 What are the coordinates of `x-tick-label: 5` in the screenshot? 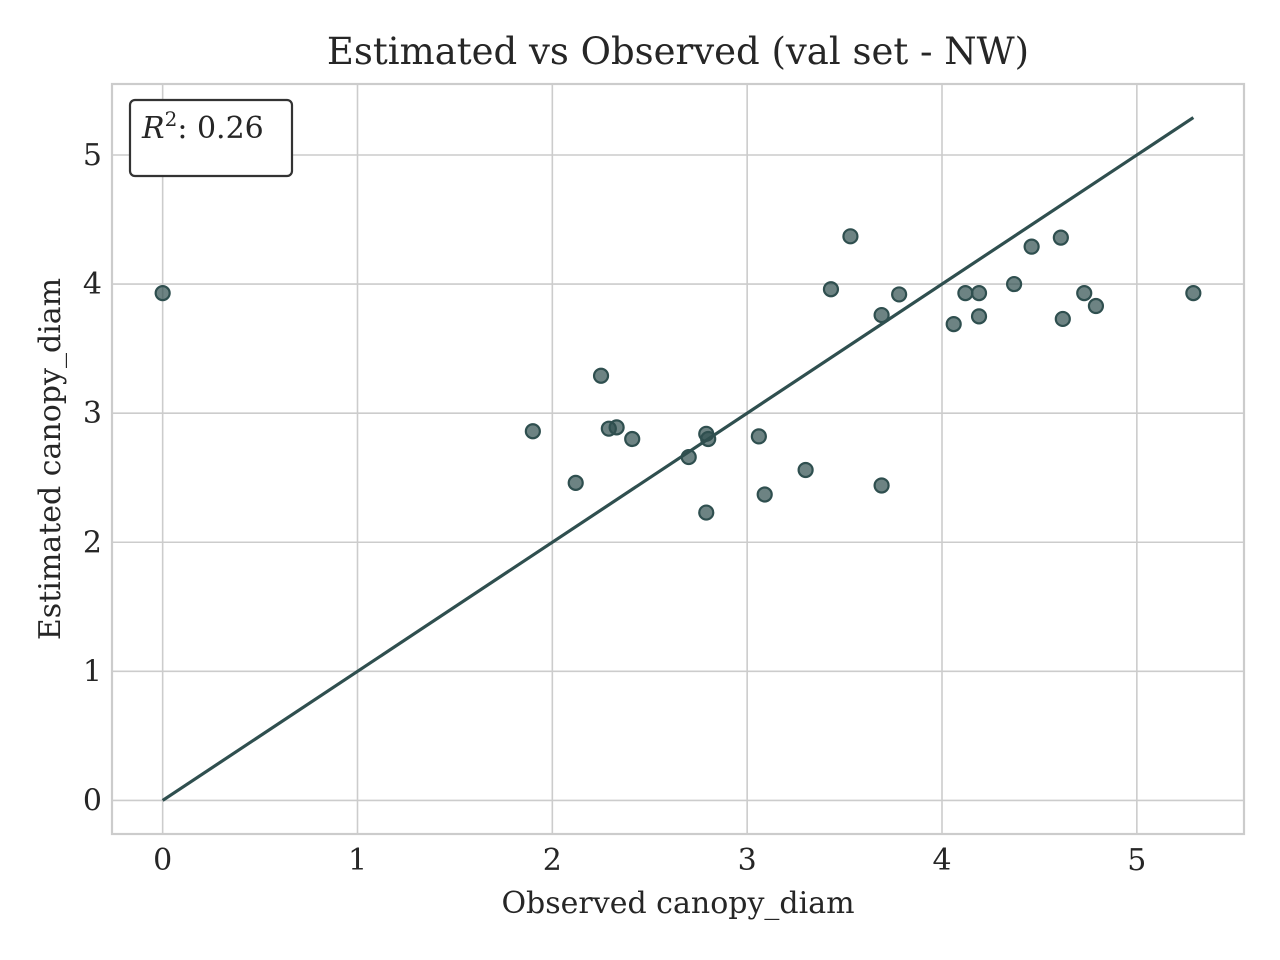 It's located at (1136, 860).